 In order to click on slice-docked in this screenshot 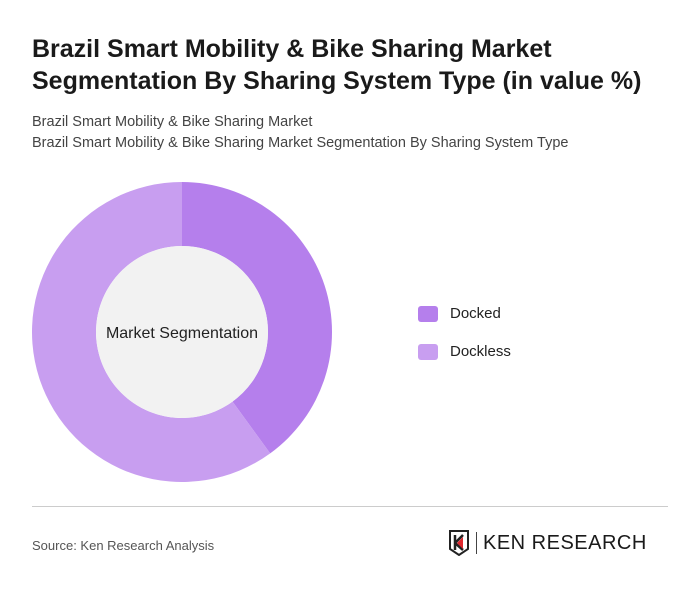, I will do `click(257, 318)`.